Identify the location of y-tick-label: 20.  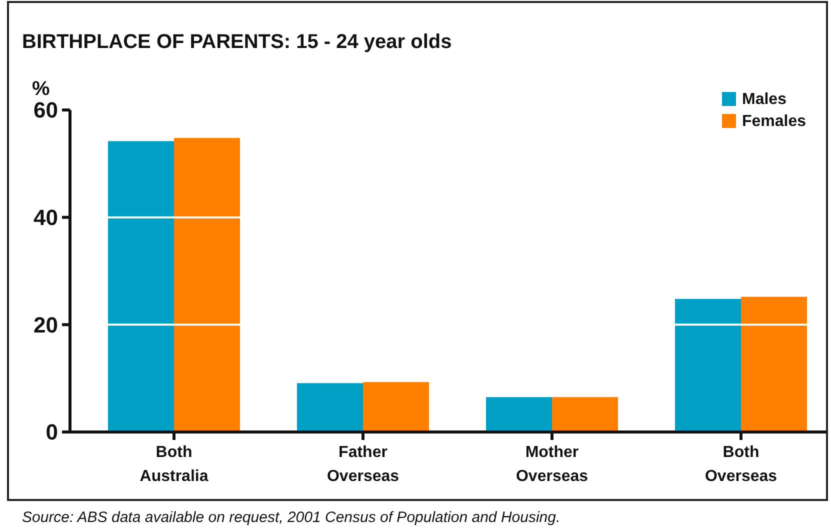
(46, 325).